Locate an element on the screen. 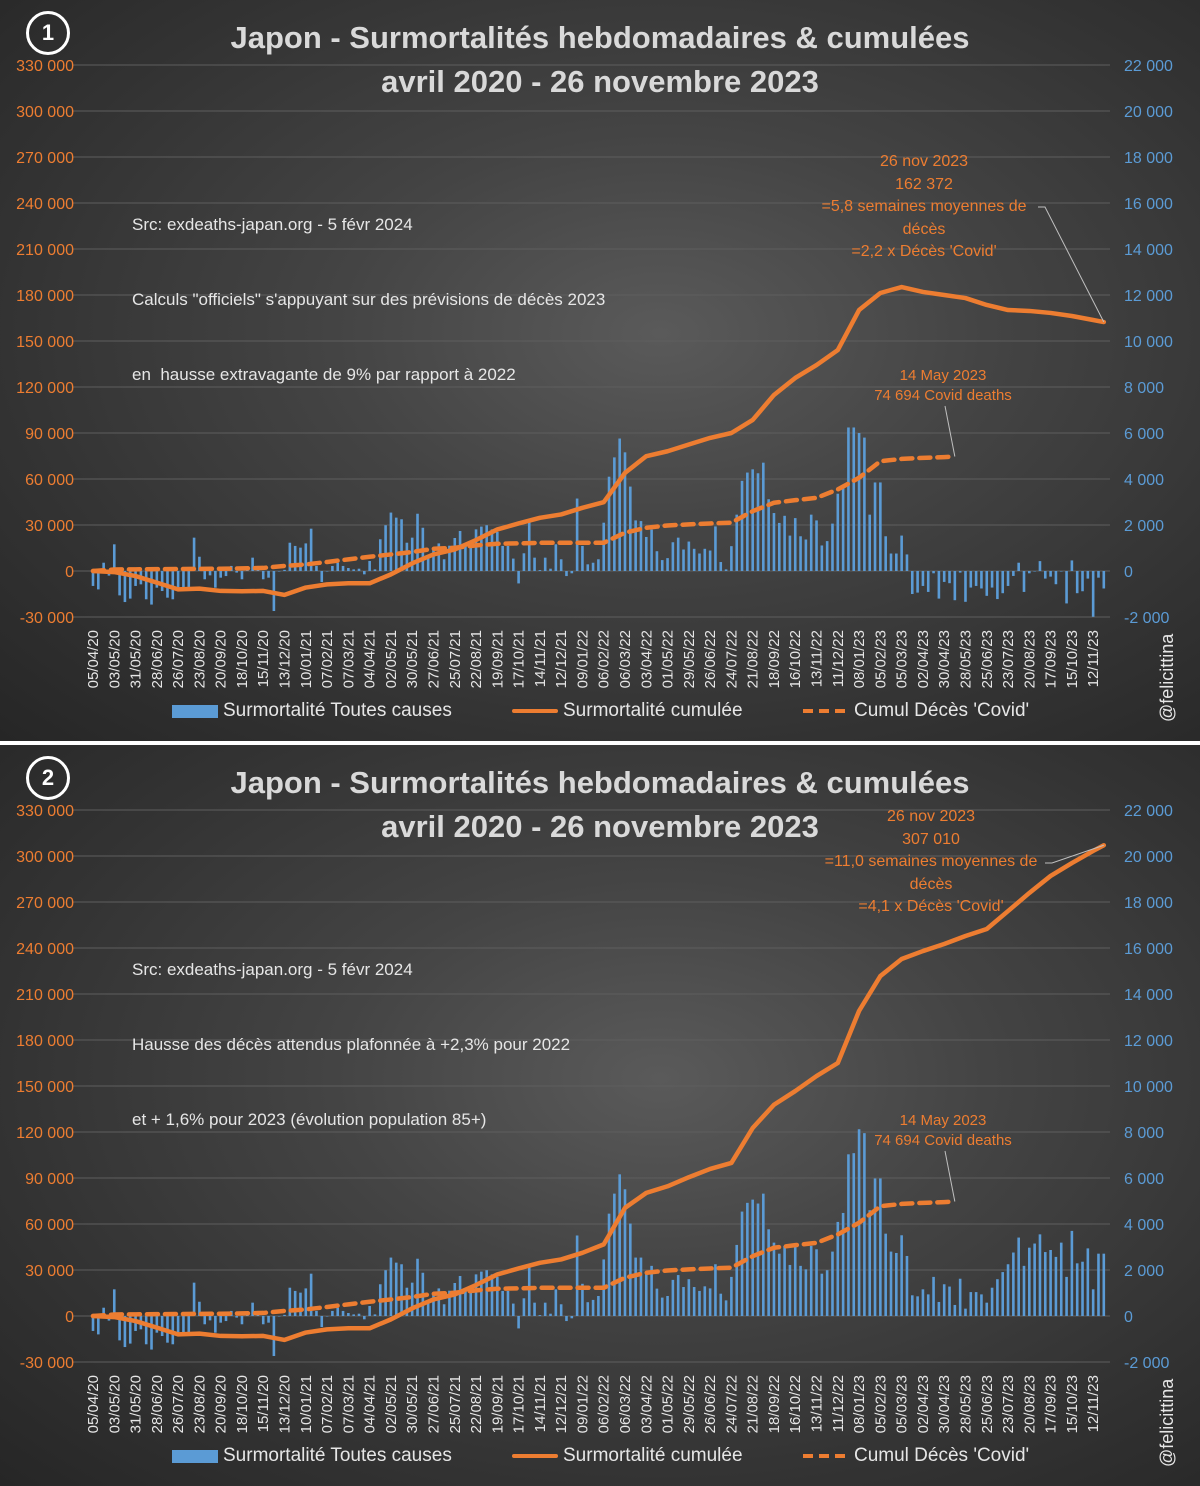  x-axis-tick-label: 09/01/22 is located at coordinates (582, 1404).